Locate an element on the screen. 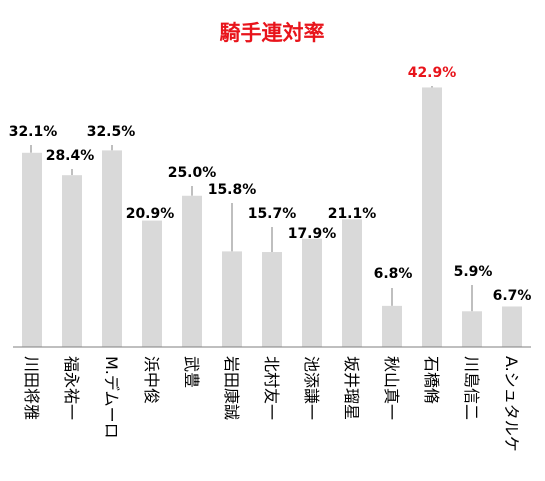  category-label-11: 石橋脩 is located at coordinates (431, 380).